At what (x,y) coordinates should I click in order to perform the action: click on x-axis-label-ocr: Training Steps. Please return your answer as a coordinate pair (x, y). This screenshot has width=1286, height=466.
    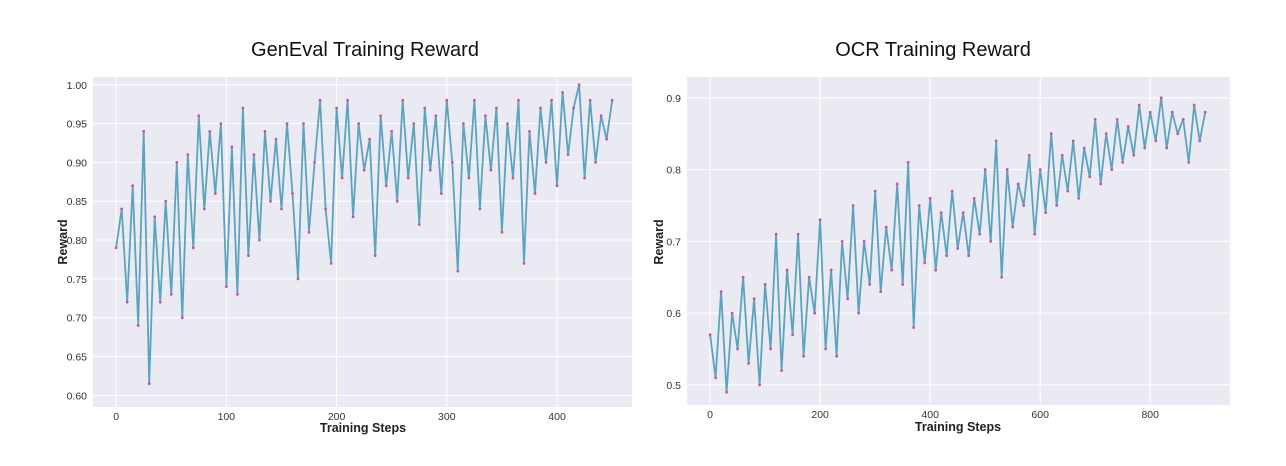
    Looking at the image, I should click on (958, 427).